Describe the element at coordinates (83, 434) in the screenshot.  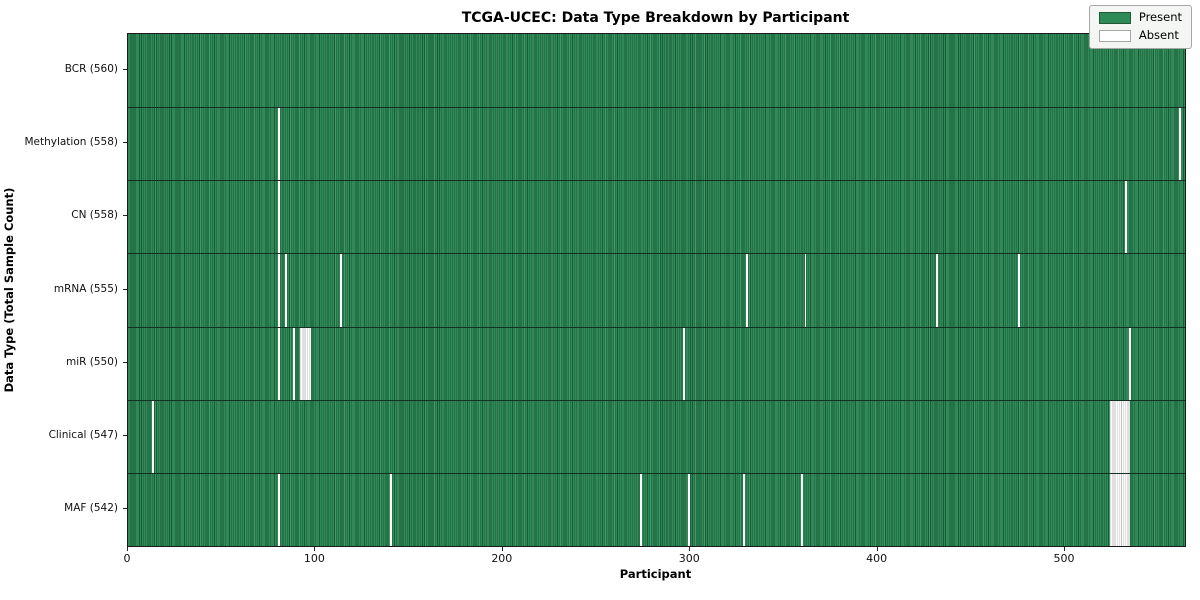
I see `y-tick-label: Clinical (547)` at that location.